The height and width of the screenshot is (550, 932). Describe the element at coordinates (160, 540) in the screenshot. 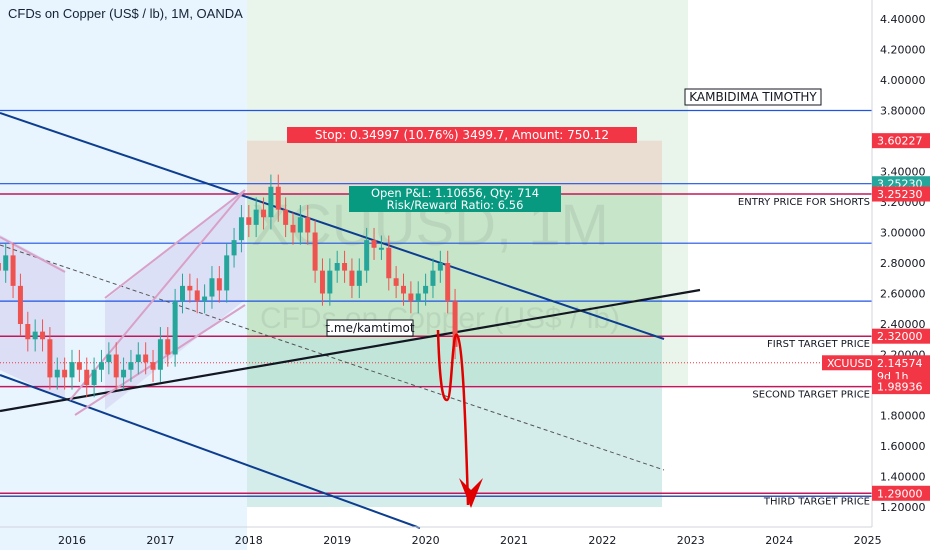

I see `x-tick-label: 2017` at that location.